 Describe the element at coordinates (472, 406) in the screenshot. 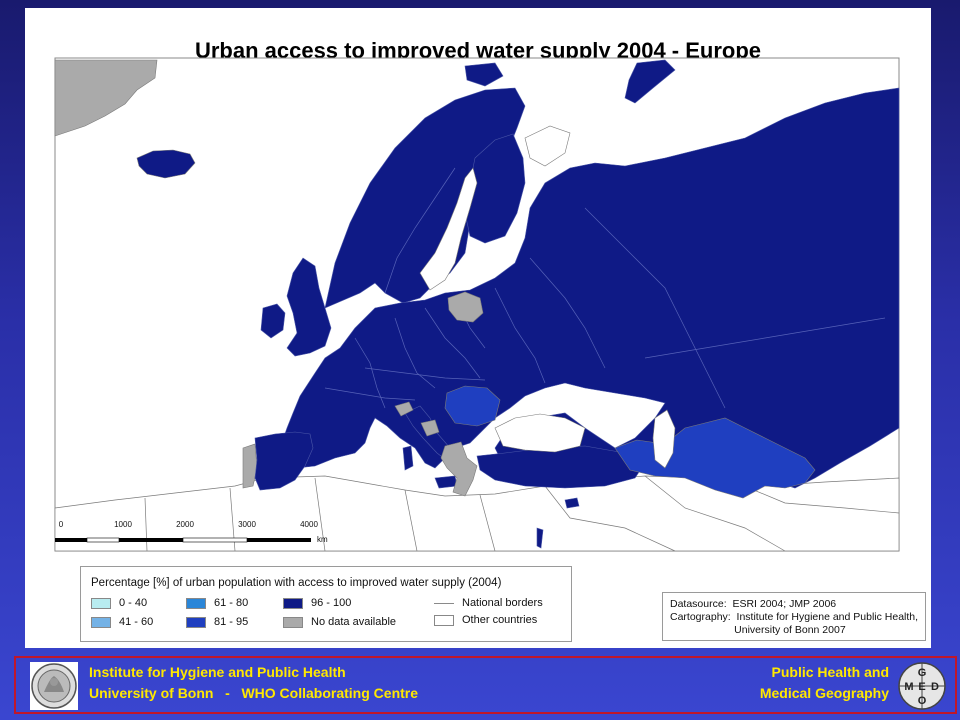

I see `romania` at that location.